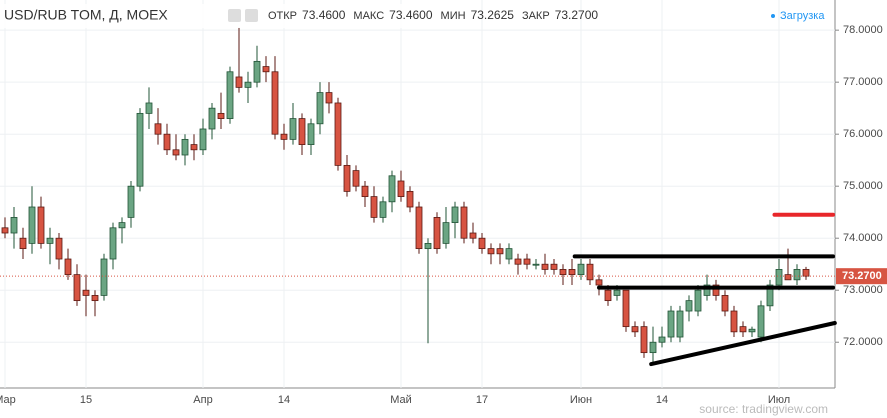 The height and width of the screenshot is (418, 887). Describe the element at coordinates (763, 409) in the screenshot. I see `source: source: tradingview.com` at that location.